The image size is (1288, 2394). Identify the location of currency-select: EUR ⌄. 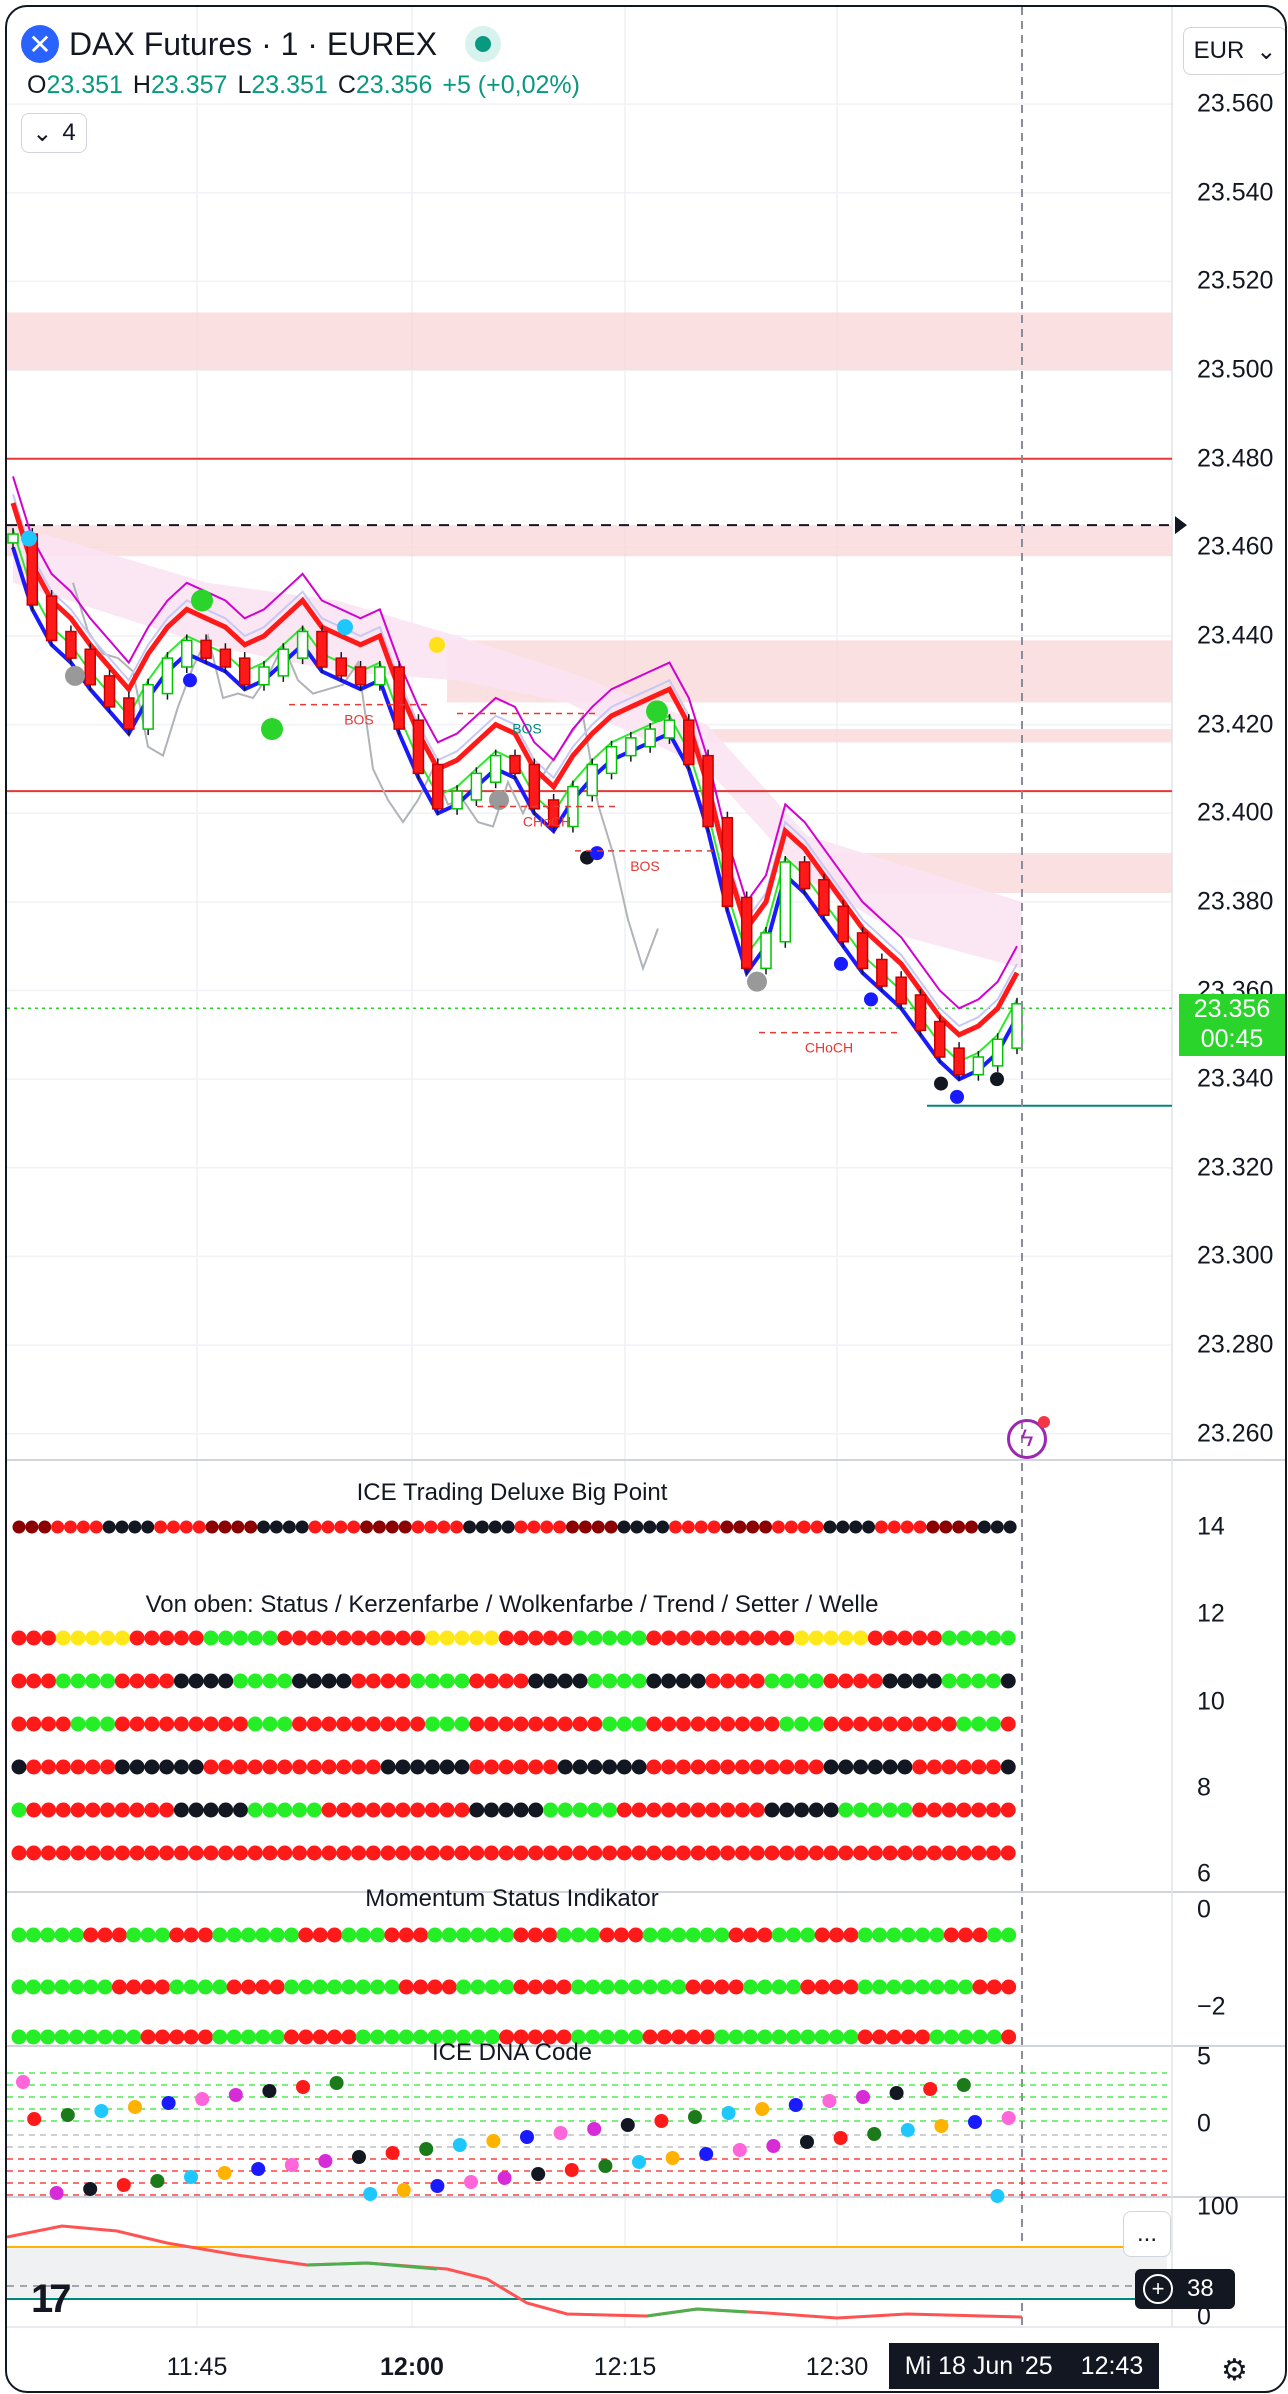
(1234, 51).